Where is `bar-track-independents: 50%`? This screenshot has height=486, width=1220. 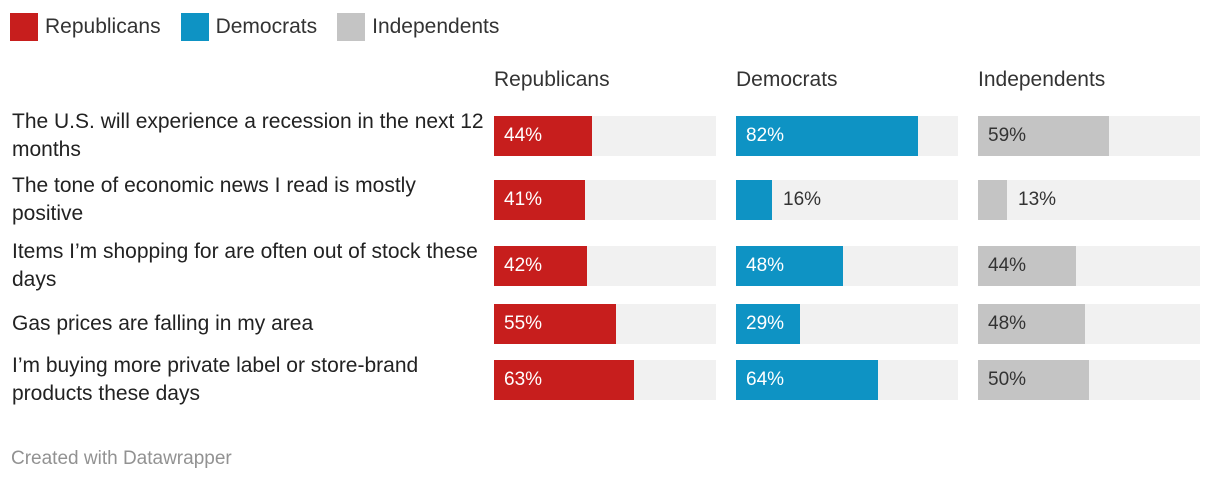 bar-track-independents: 50% is located at coordinates (1089, 380).